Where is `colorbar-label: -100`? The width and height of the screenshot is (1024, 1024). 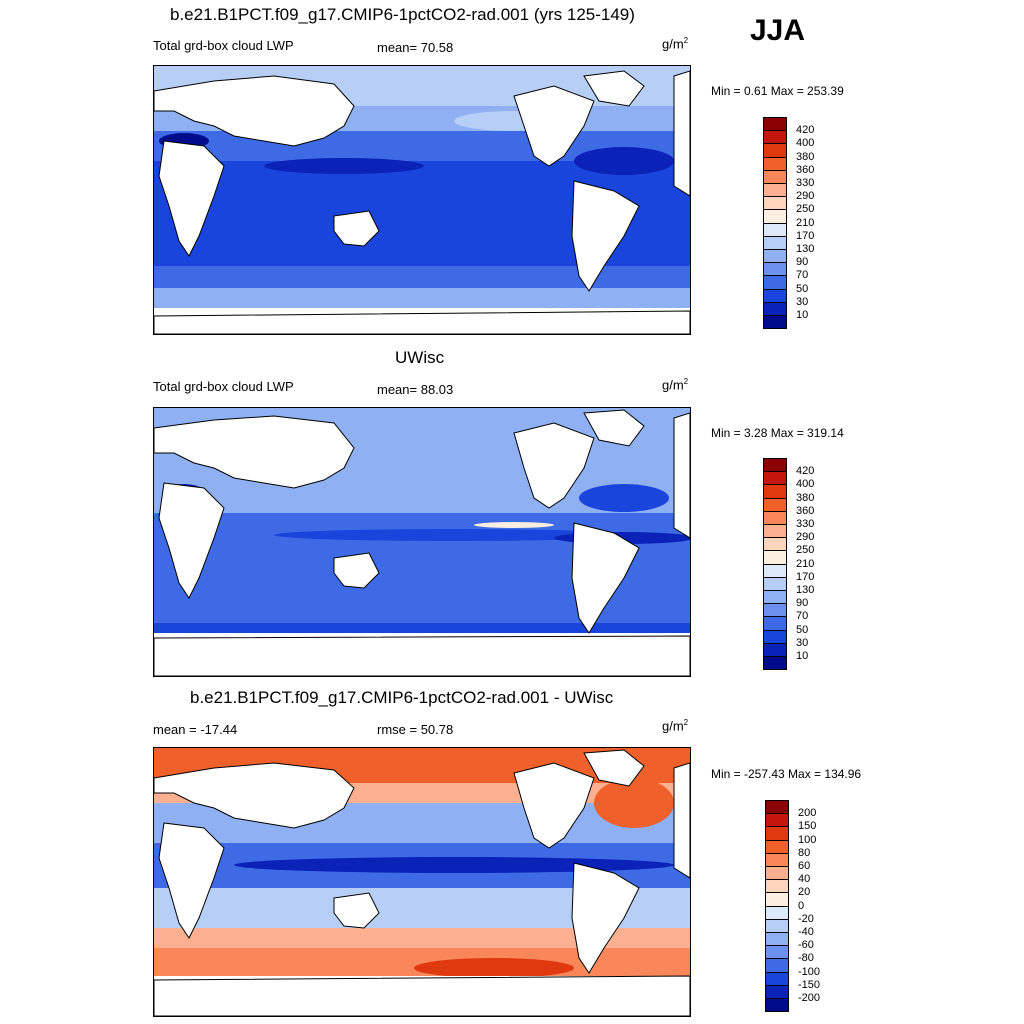
colorbar-label: -100 is located at coordinates (809, 971).